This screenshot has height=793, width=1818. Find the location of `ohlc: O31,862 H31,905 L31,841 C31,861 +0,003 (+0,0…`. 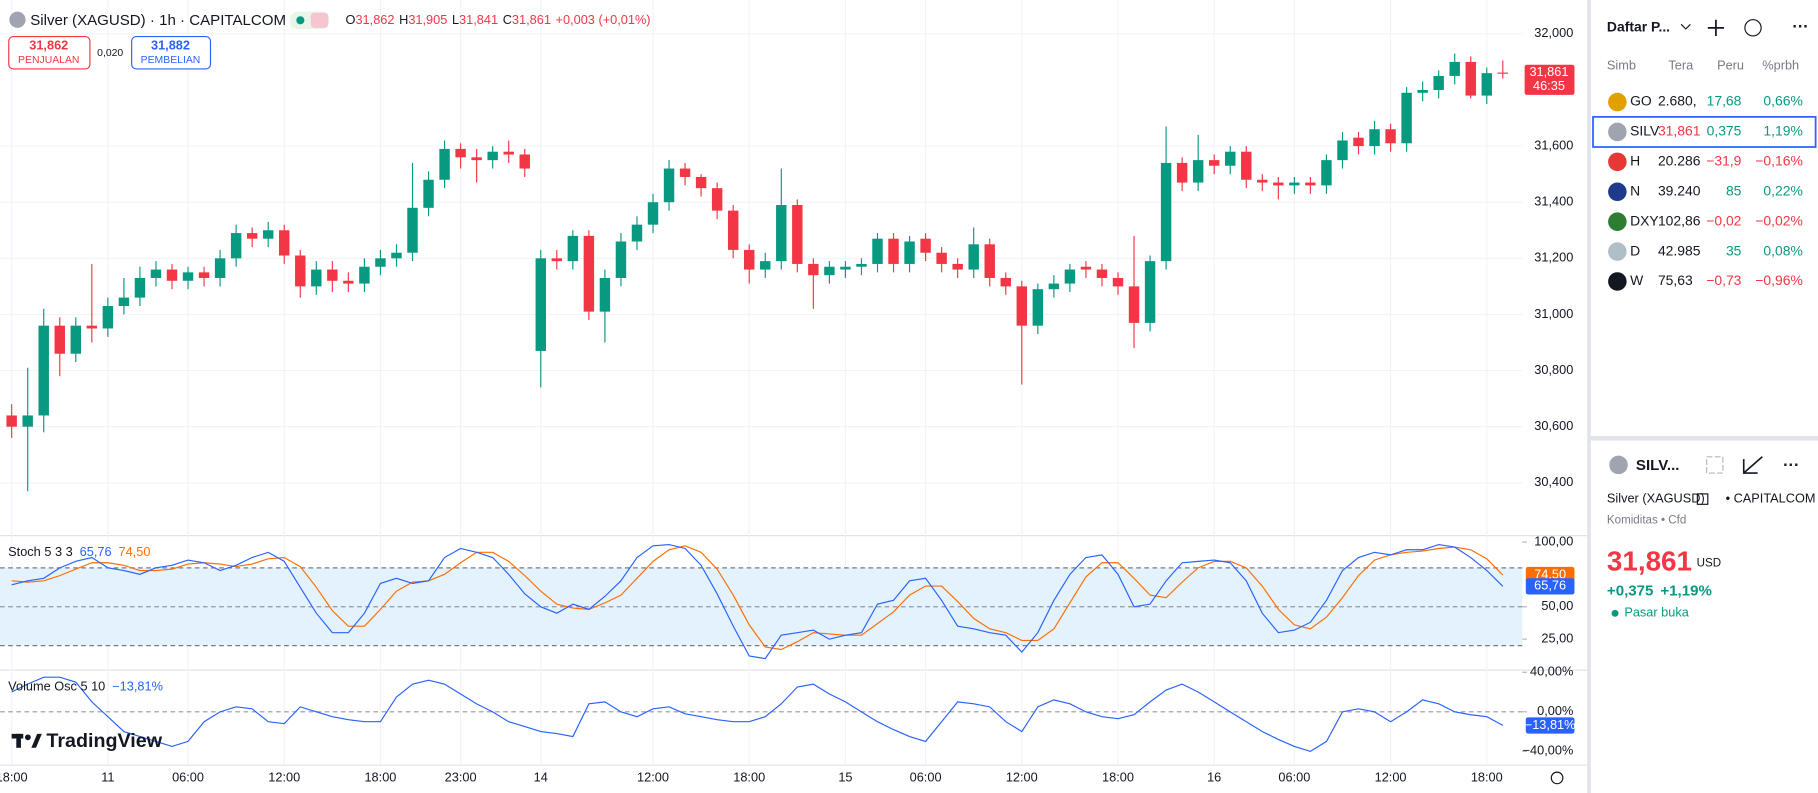

ohlc: O31,862 H31,905 L31,841 C31,861 +0,003 (+0,0… is located at coordinates (498, 19).